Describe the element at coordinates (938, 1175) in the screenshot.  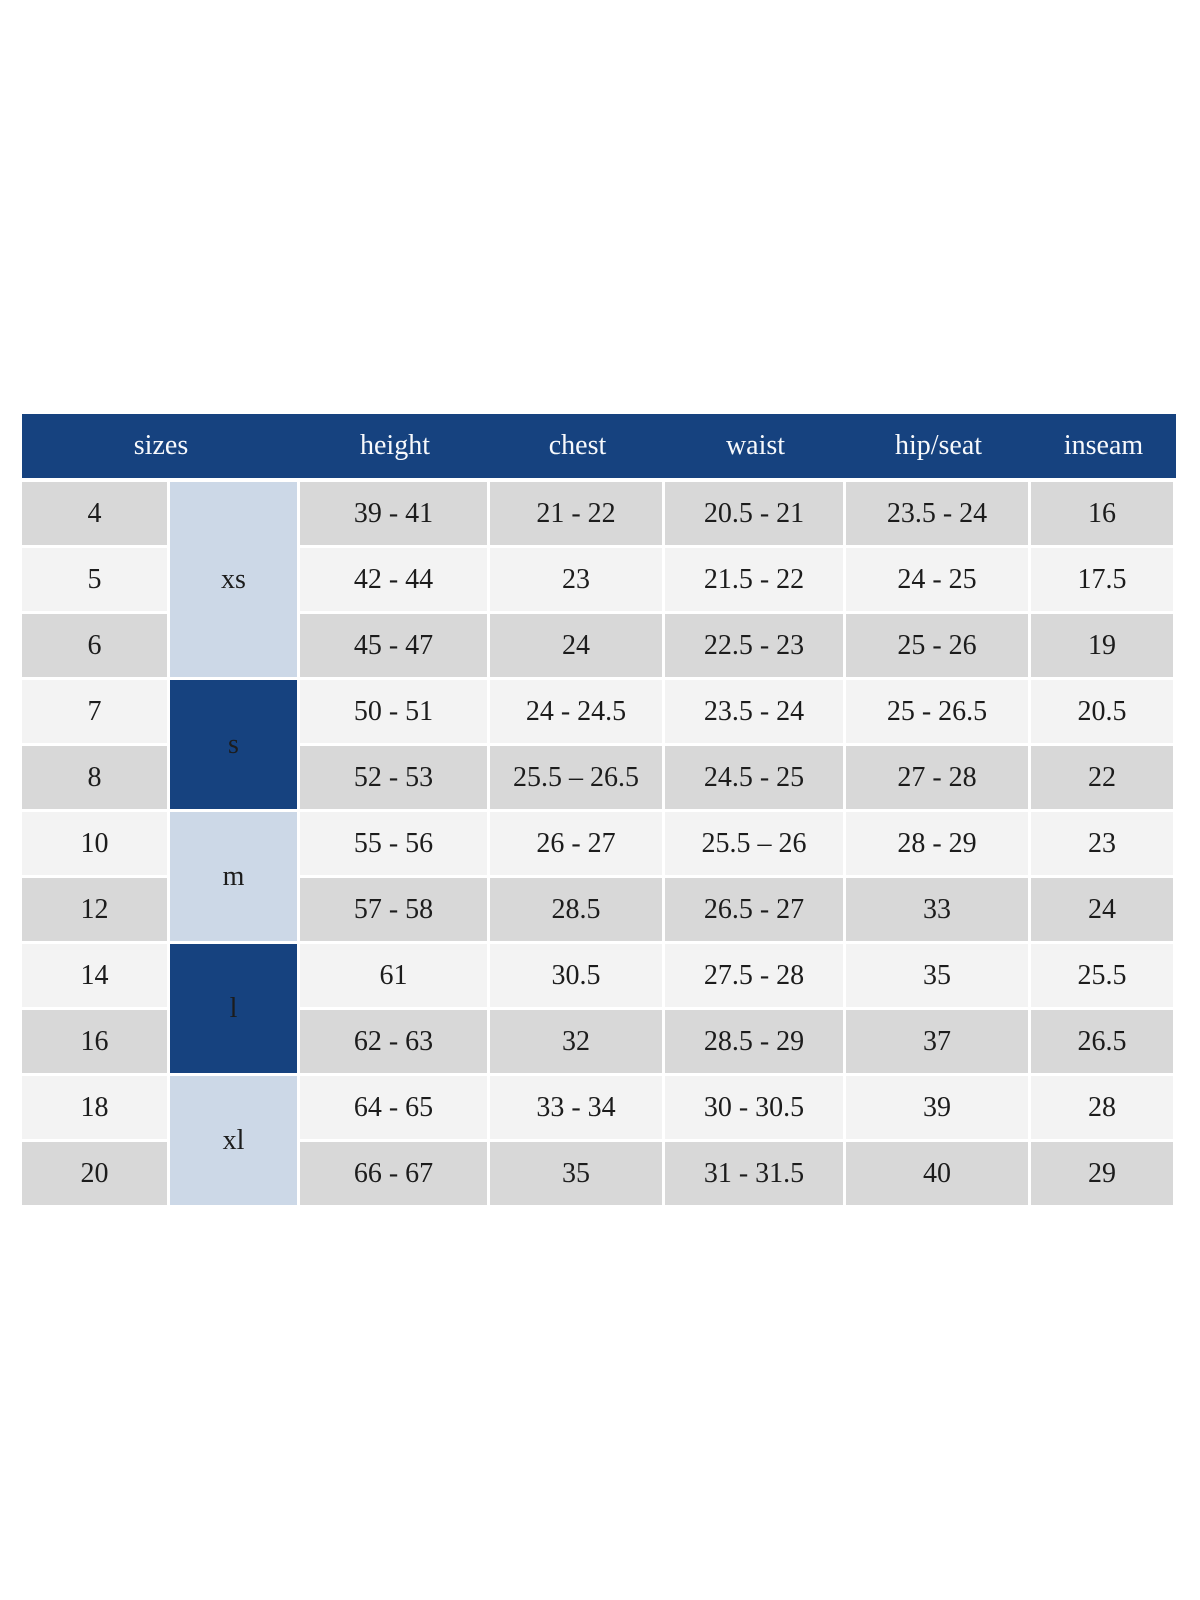
I see `cell-hip-seat: 40` at that location.